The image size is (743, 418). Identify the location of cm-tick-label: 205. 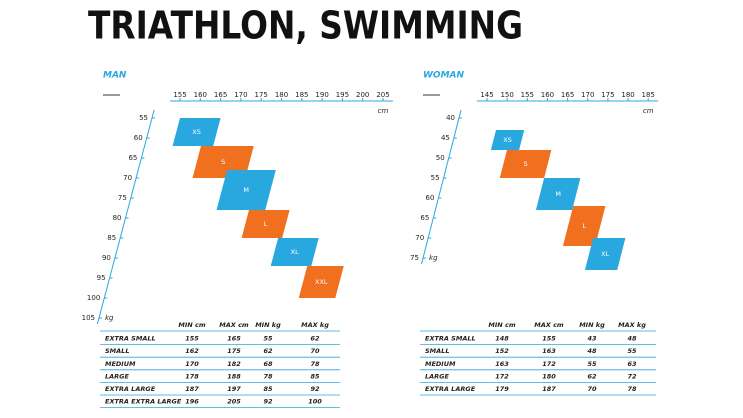
(382, 95).